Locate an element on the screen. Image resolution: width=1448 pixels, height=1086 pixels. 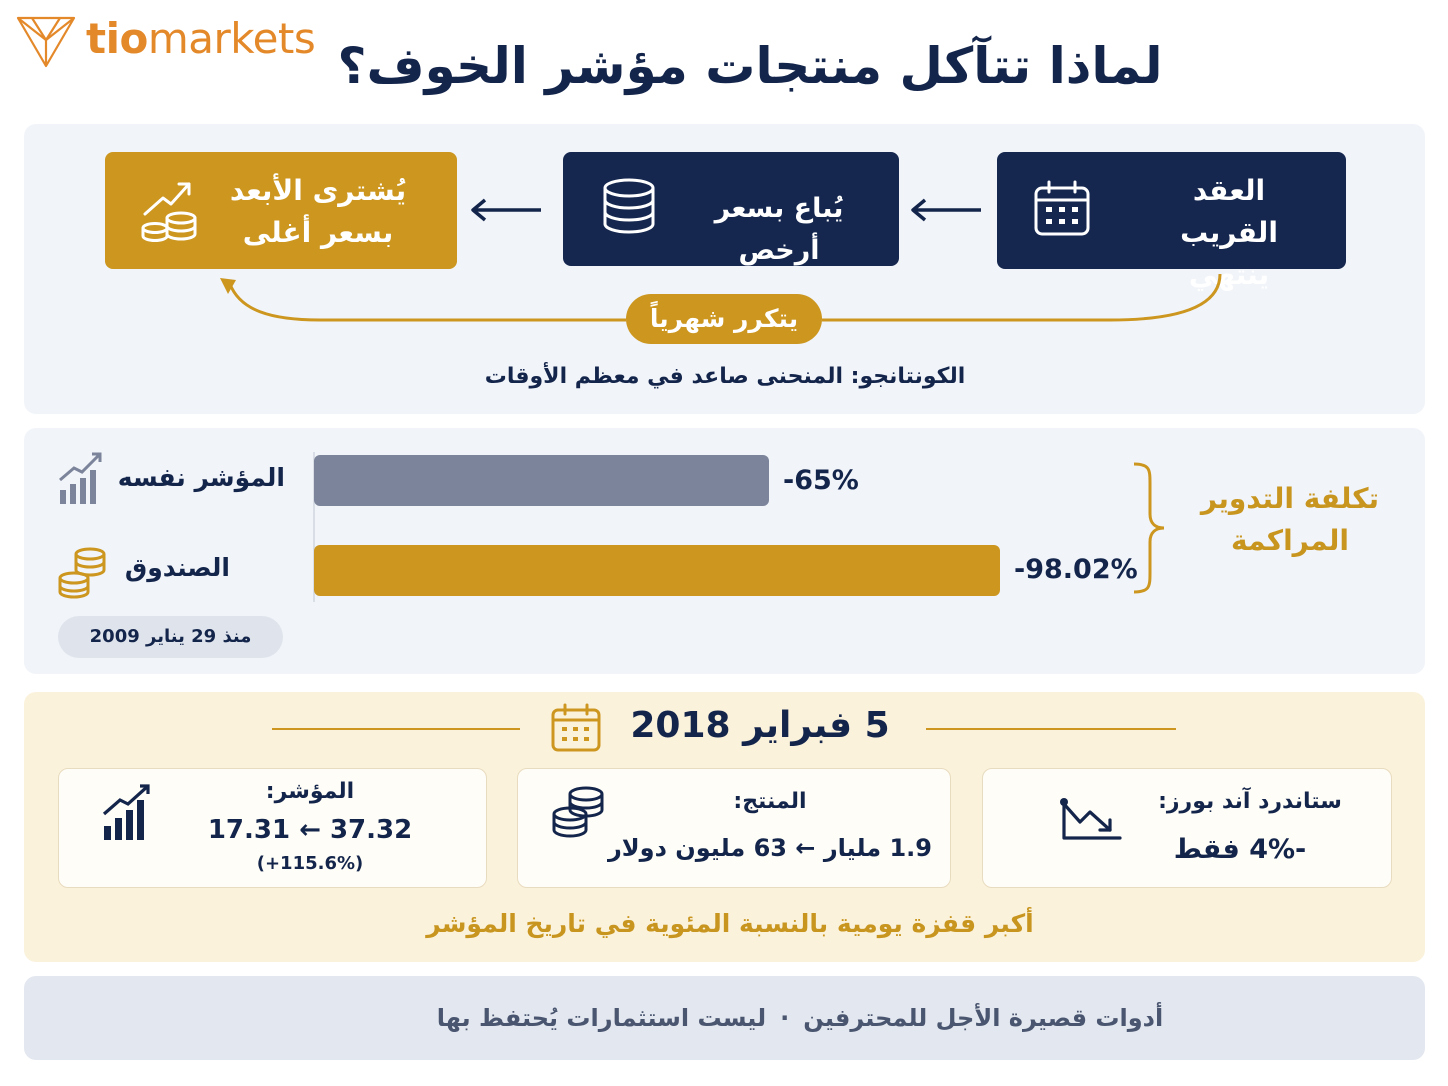
brand-name-part1: tio is located at coordinates (117, 38).